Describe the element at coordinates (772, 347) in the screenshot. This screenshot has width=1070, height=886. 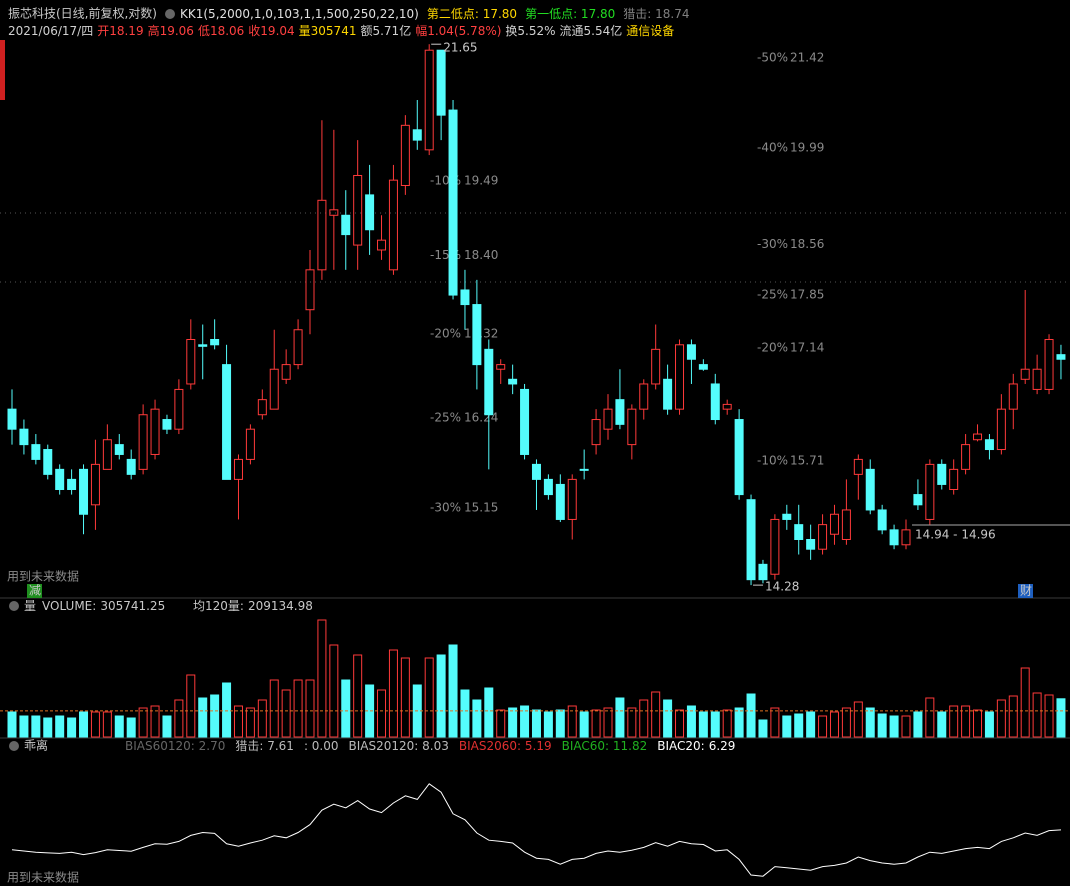
I see `y-tick-pct: -20%` at that location.